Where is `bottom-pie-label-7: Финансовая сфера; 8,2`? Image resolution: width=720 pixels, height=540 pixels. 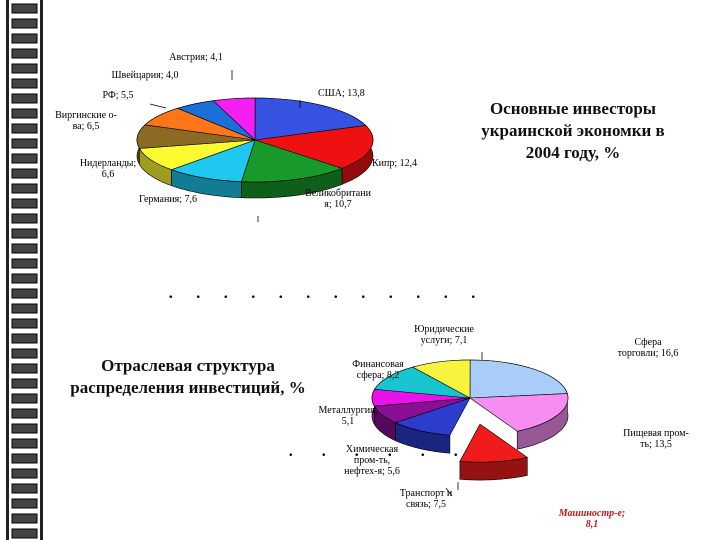 bottom-pie-label-7: Финансовая сфера; 8,2 is located at coordinates (378, 370).